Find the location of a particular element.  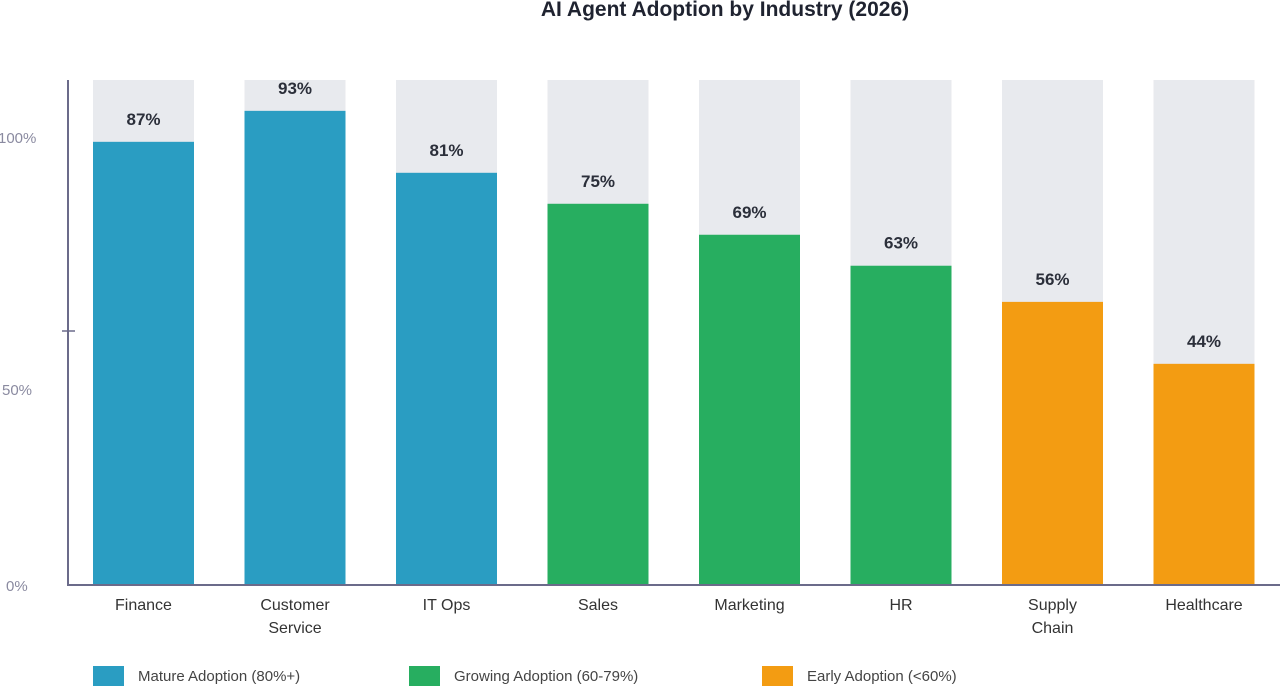

x-tick-label: Supply is located at coordinates (1052, 605).